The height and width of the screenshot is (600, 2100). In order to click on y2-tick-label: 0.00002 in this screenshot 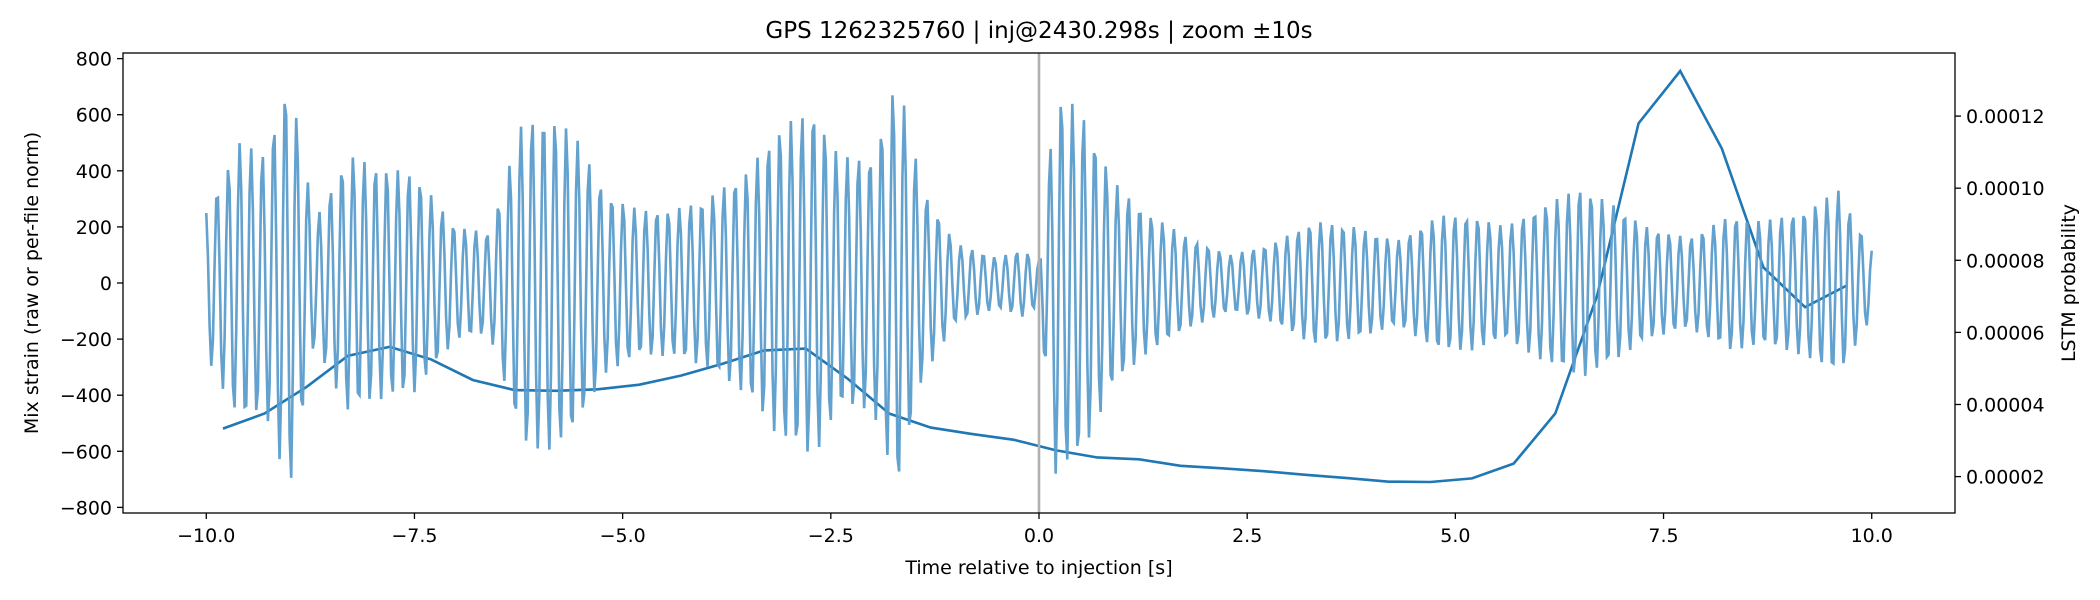, I will do `click(2005, 478)`.